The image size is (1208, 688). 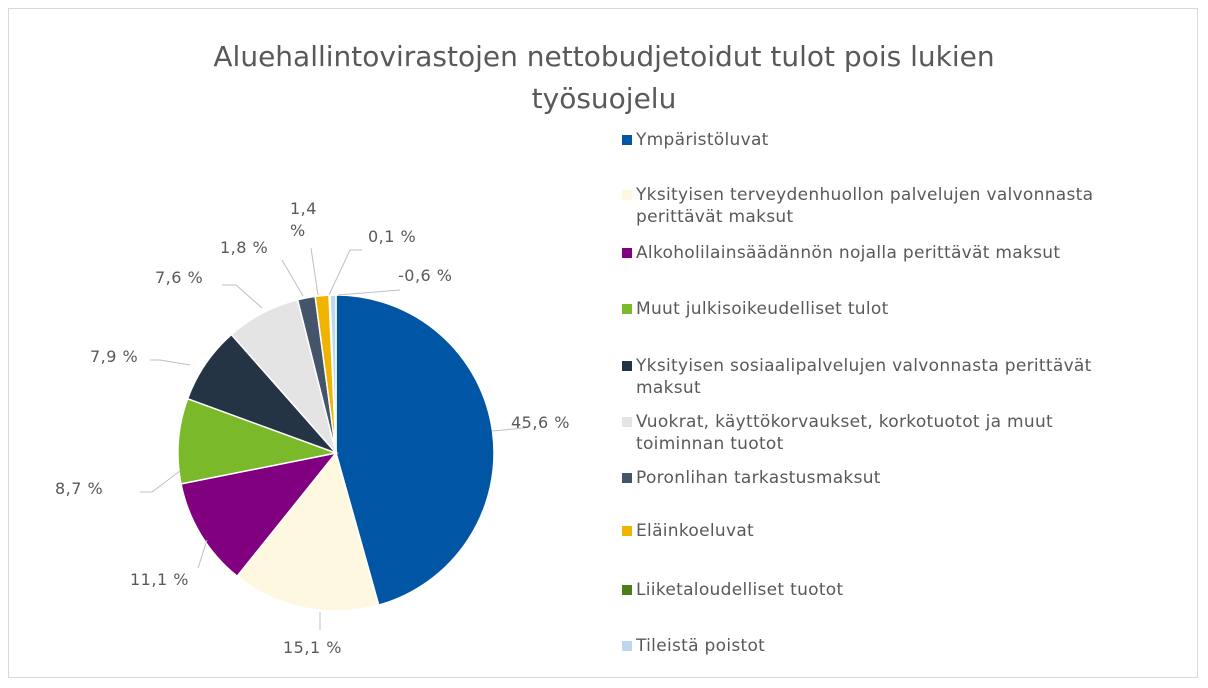 What do you see at coordinates (303, 219) in the screenshot?
I see `data-label: 1,4 %` at bounding box center [303, 219].